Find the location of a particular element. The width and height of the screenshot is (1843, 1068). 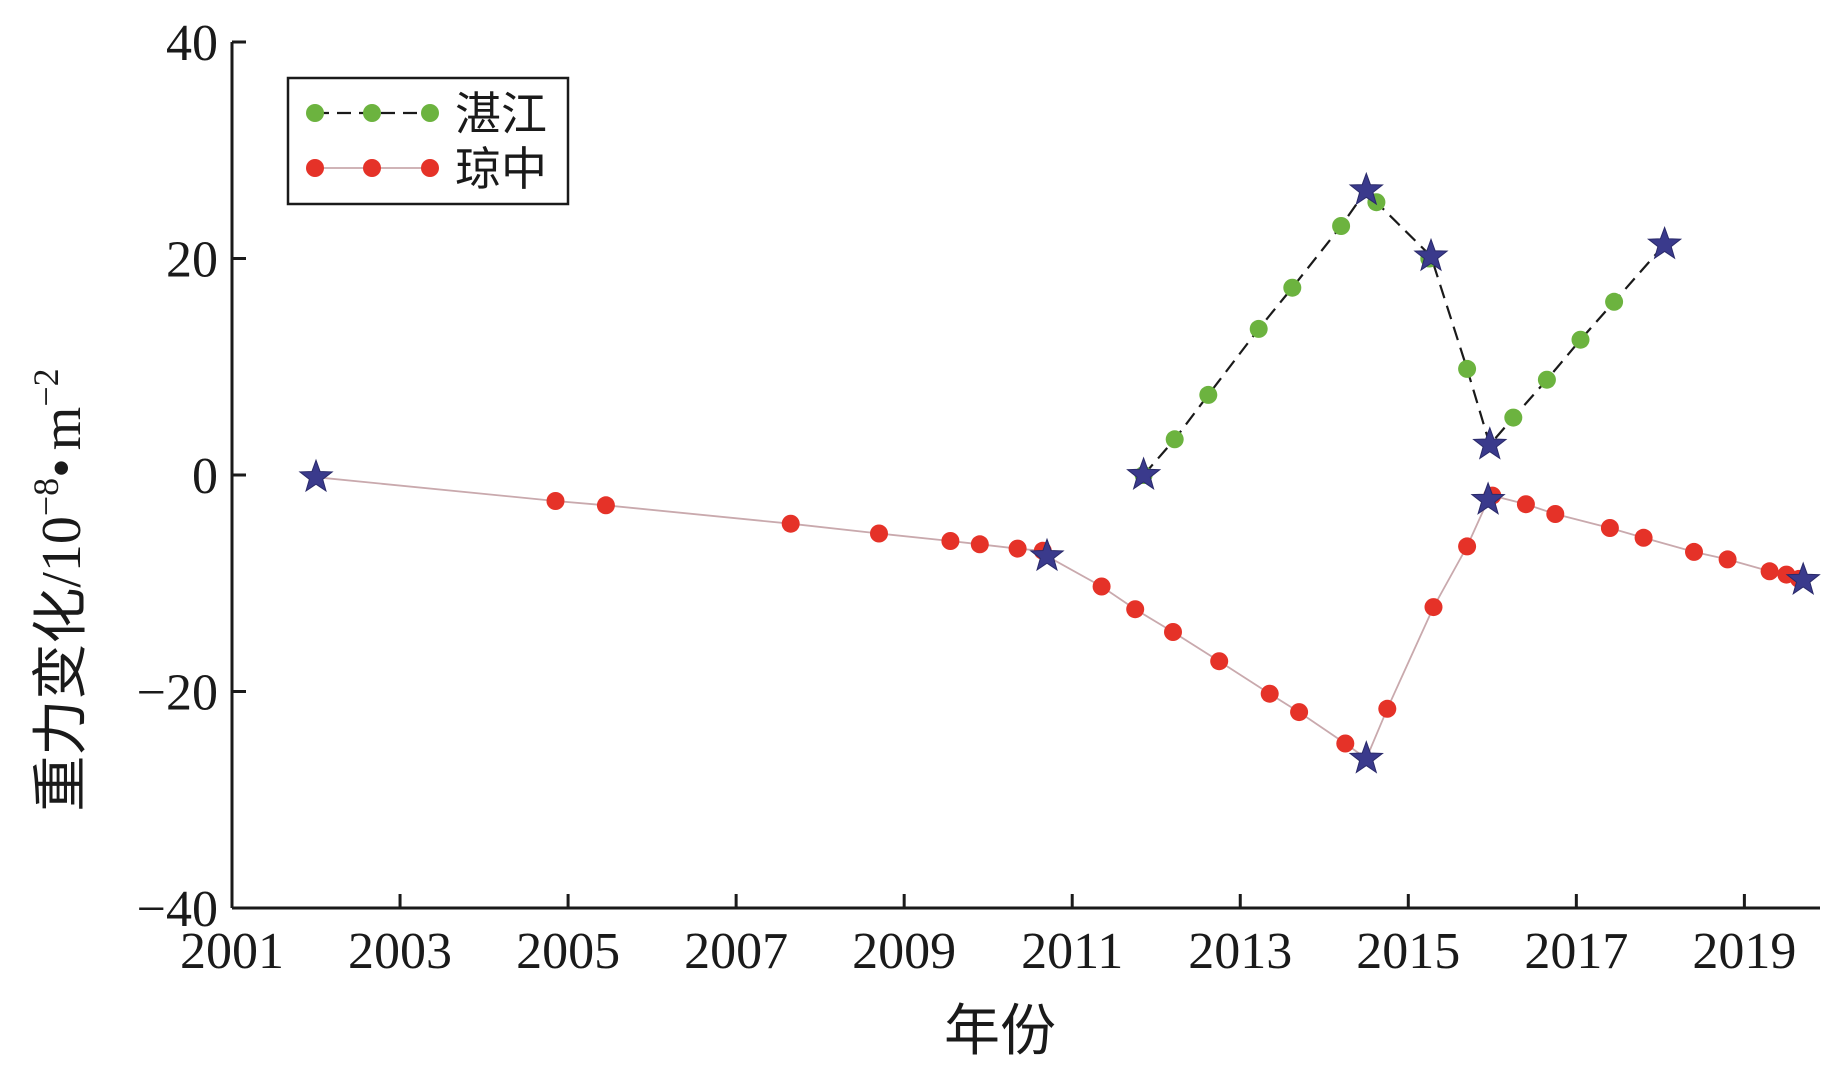

x-tick-label: 2007 is located at coordinates (736, 951).